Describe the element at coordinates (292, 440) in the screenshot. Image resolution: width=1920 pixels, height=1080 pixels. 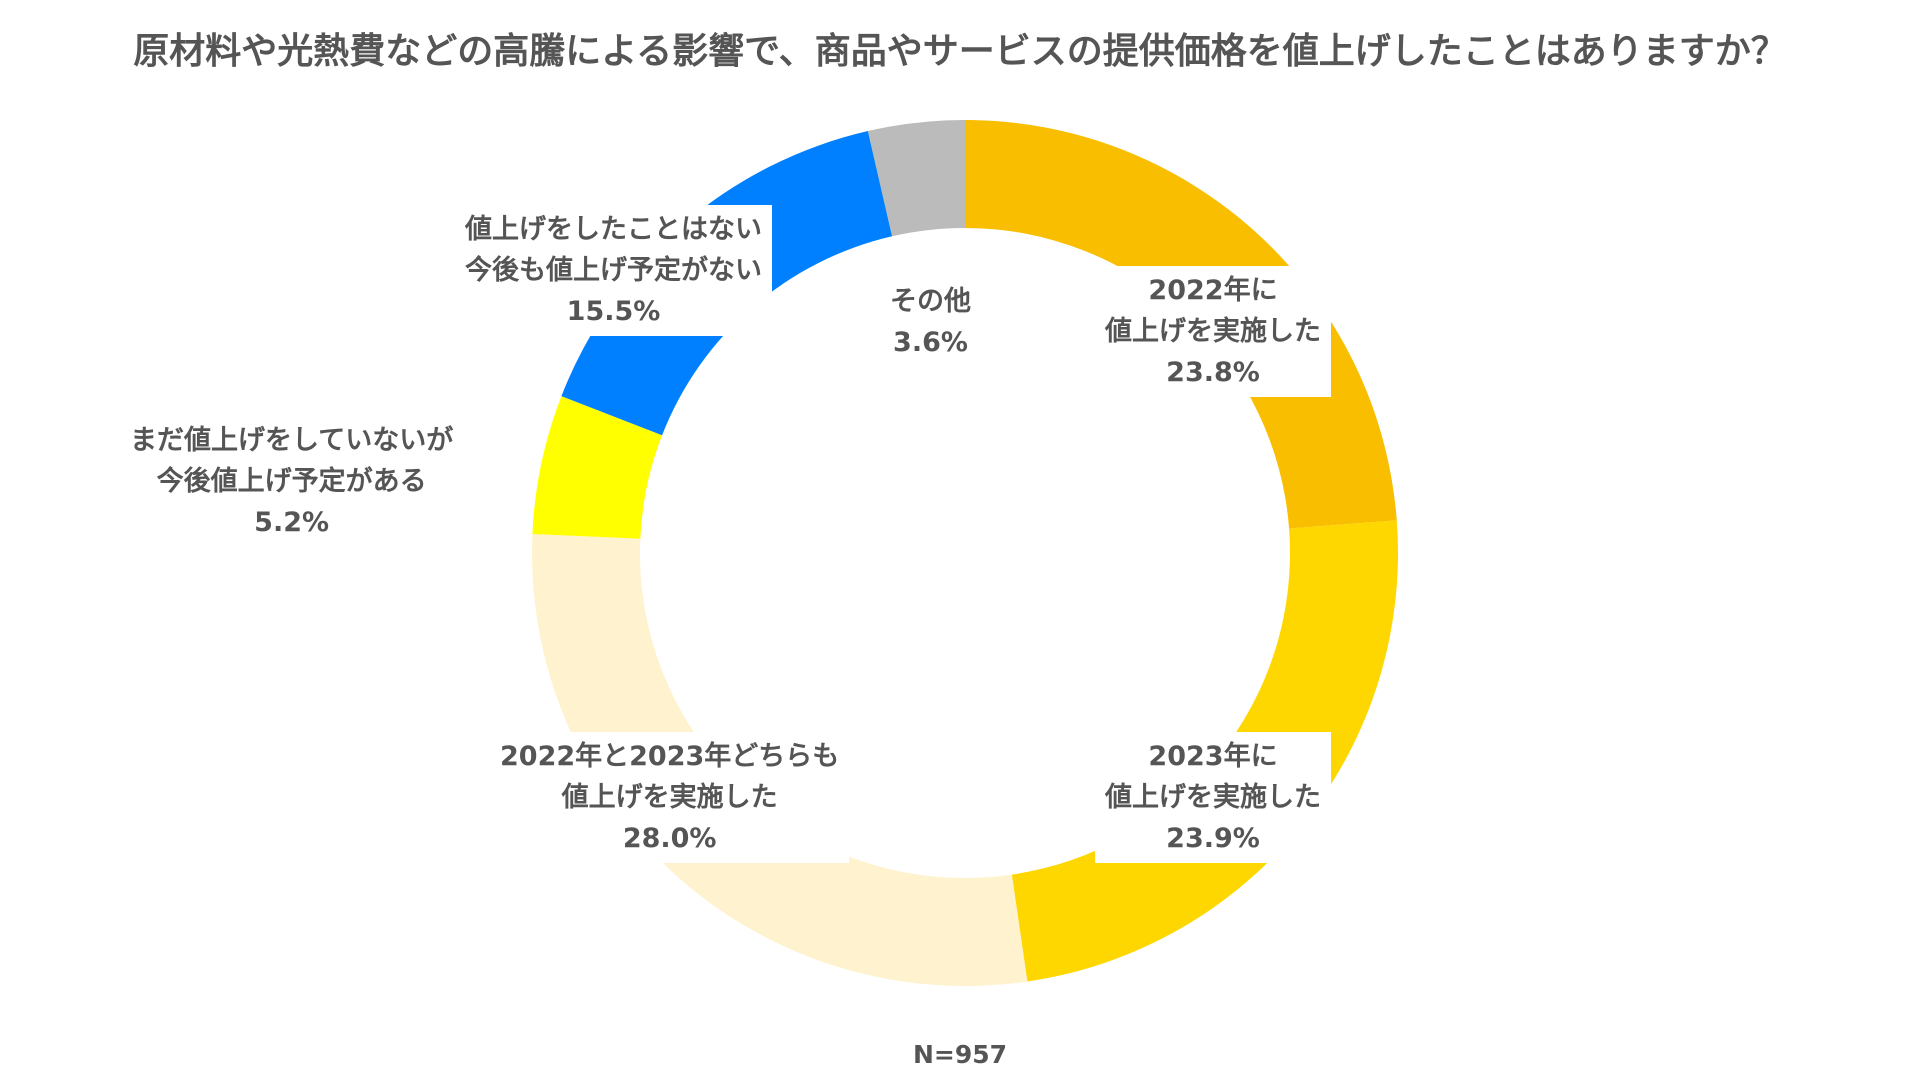
I see `slice-label-planned-line1: まだ値上げをしていないが` at that location.